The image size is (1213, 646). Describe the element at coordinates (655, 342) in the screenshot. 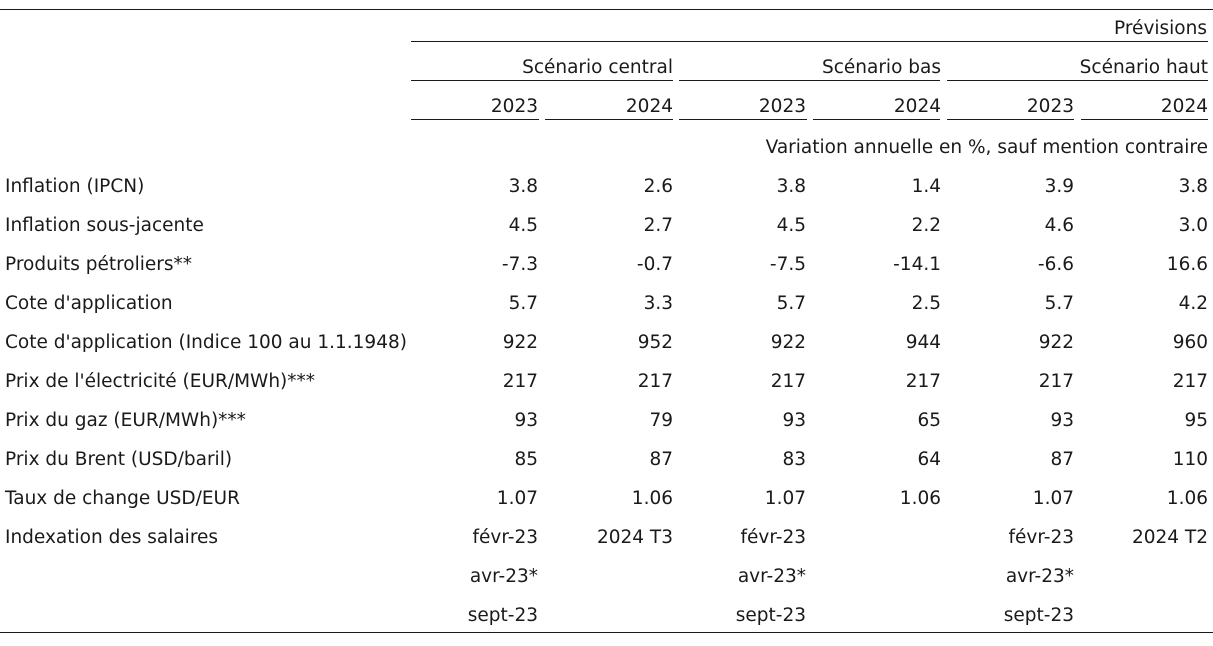

I see `table-cell: 952` at that location.